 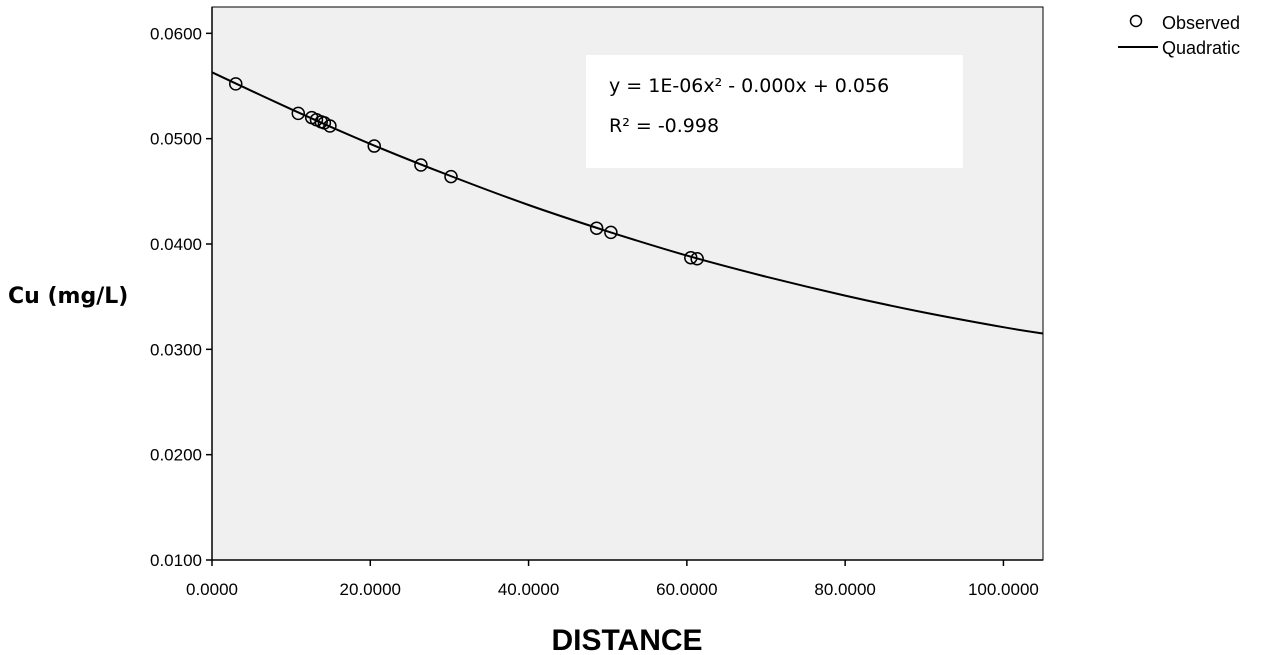 I want to click on x-axis-title: DISTANCE, so click(x=626, y=639).